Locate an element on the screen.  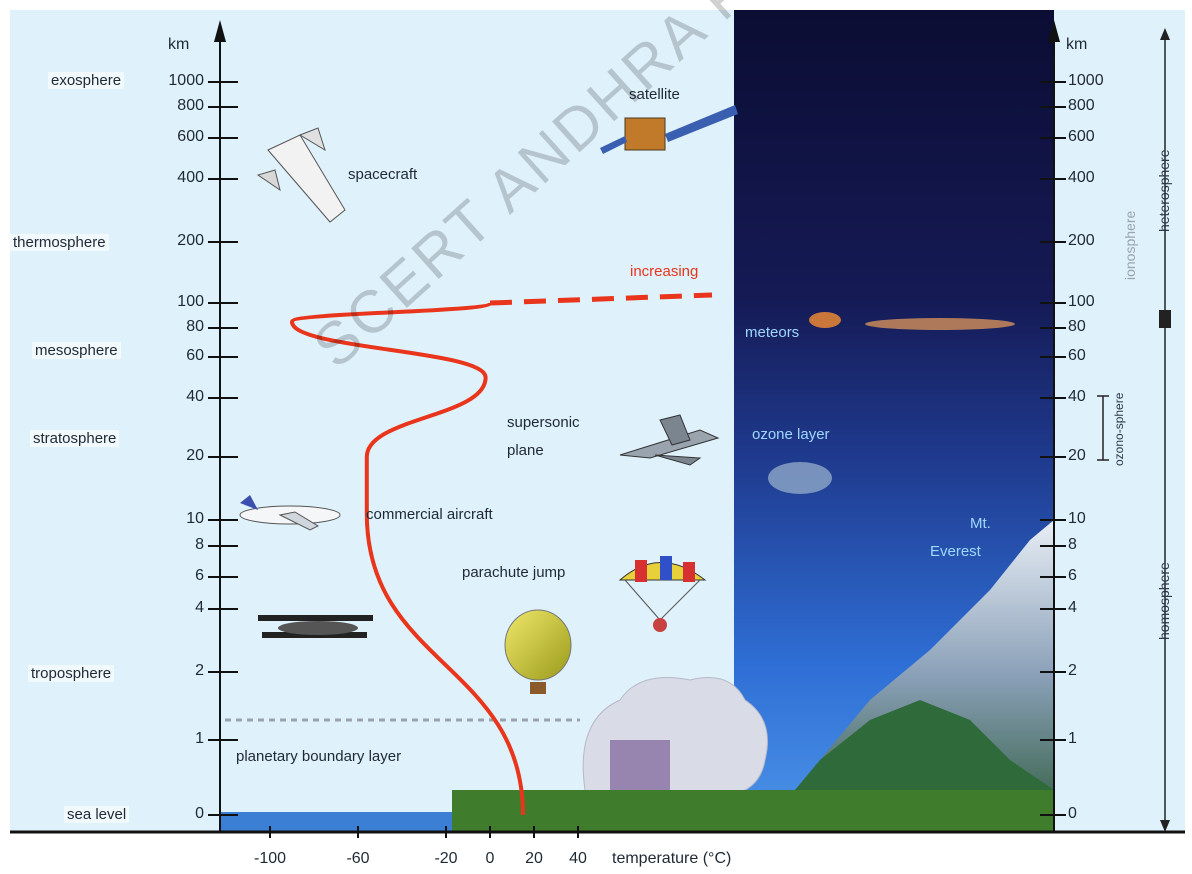
supersonic-label-line2: plane is located at coordinates (525, 450).